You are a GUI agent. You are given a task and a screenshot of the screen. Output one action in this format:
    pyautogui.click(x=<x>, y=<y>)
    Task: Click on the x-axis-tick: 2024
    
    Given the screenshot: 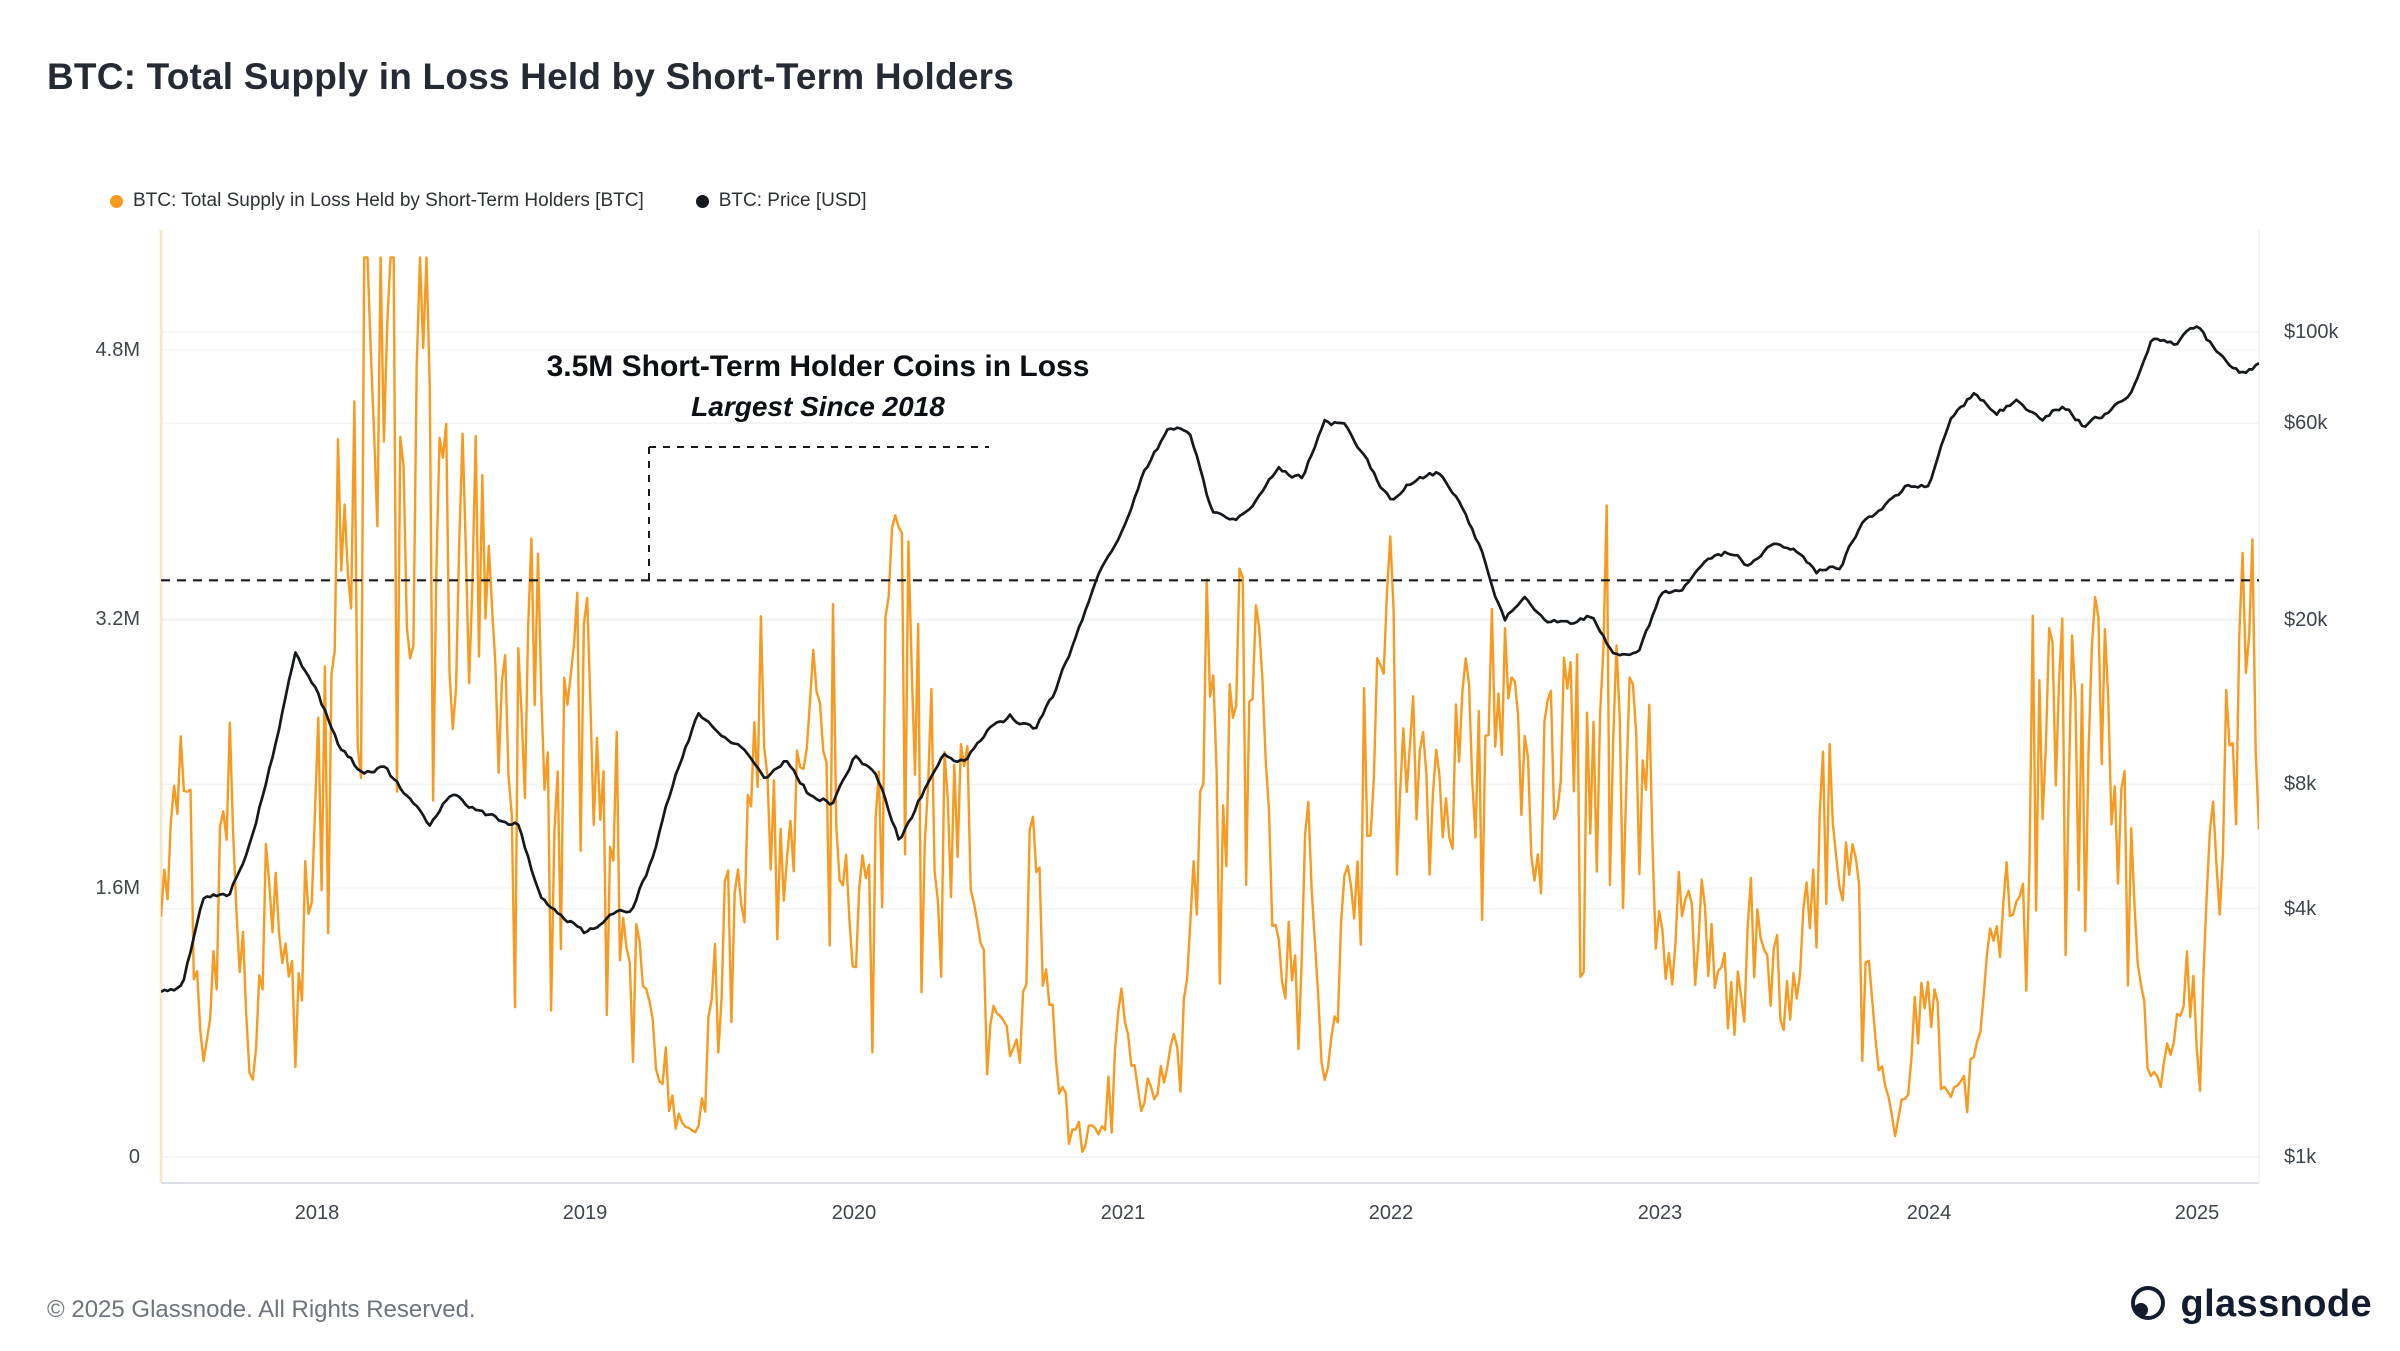 What is the action you would take?
    pyautogui.click(x=1929, y=1213)
    